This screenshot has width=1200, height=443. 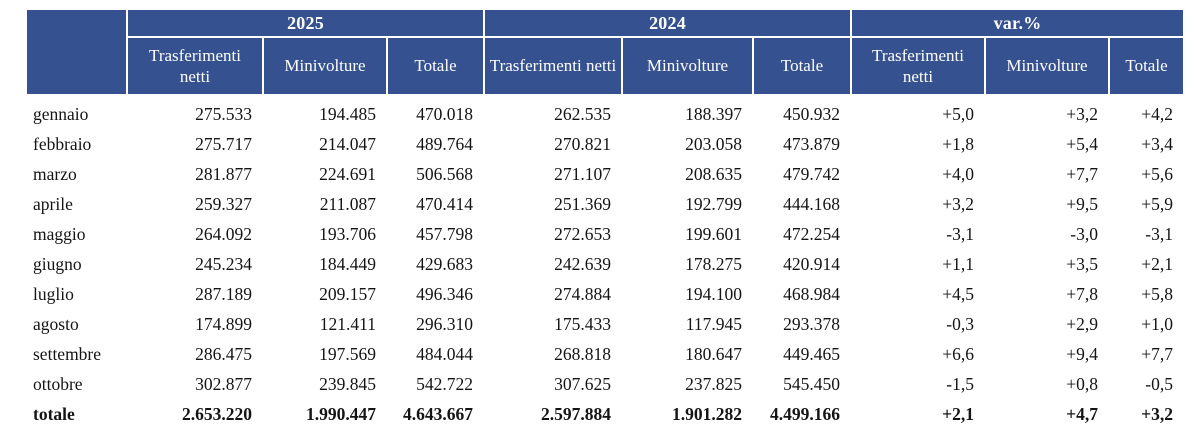 What do you see at coordinates (1082, 203) in the screenshot?
I see `cell-value: +9,5` at bounding box center [1082, 203].